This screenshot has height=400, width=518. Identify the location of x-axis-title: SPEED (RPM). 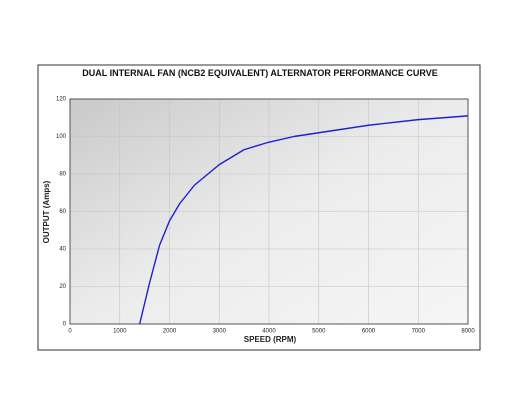
(270, 339).